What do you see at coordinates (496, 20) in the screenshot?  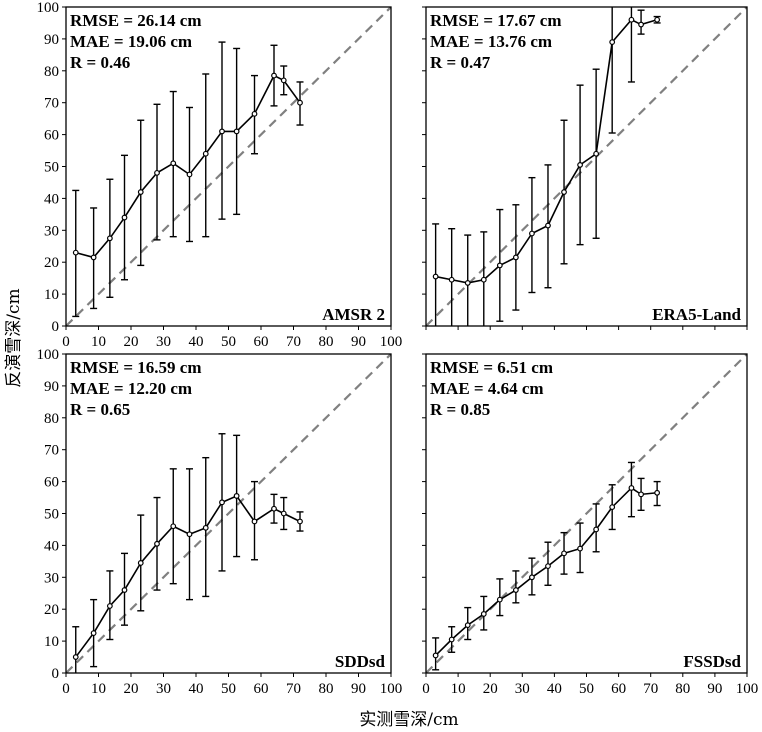 I see `stat-text: RMSE = 17.67 cm` at bounding box center [496, 20].